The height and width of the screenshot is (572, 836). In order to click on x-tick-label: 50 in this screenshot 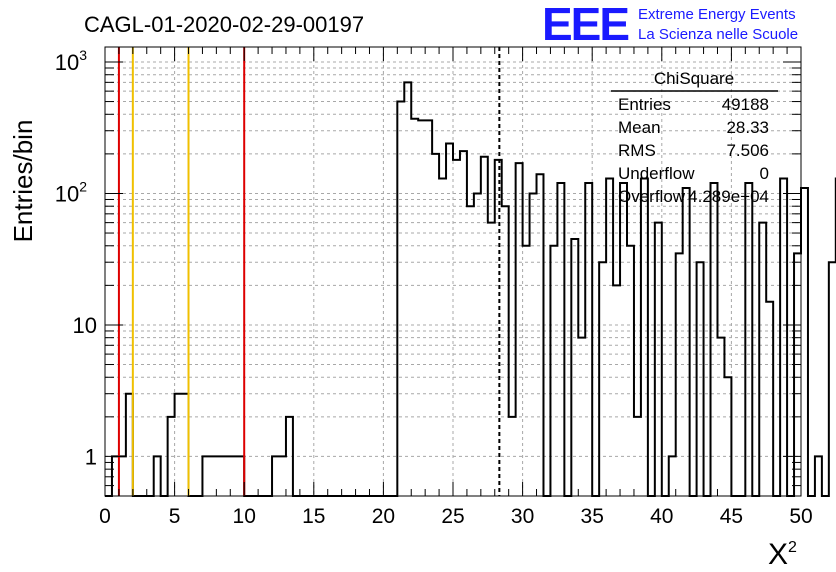, I will do `click(800, 516)`.